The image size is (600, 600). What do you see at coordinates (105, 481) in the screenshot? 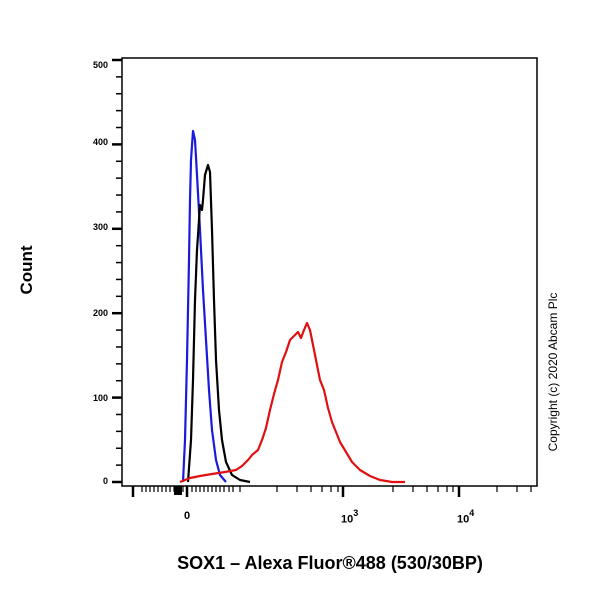
I see `y-tick-0: 0` at bounding box center [105, 481].